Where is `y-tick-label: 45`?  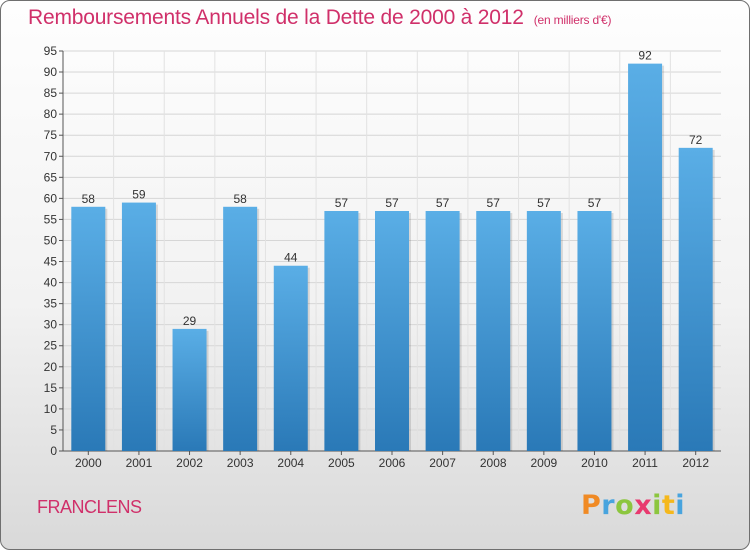 y-tick-label: 45 is located at coordinates (51, 262).